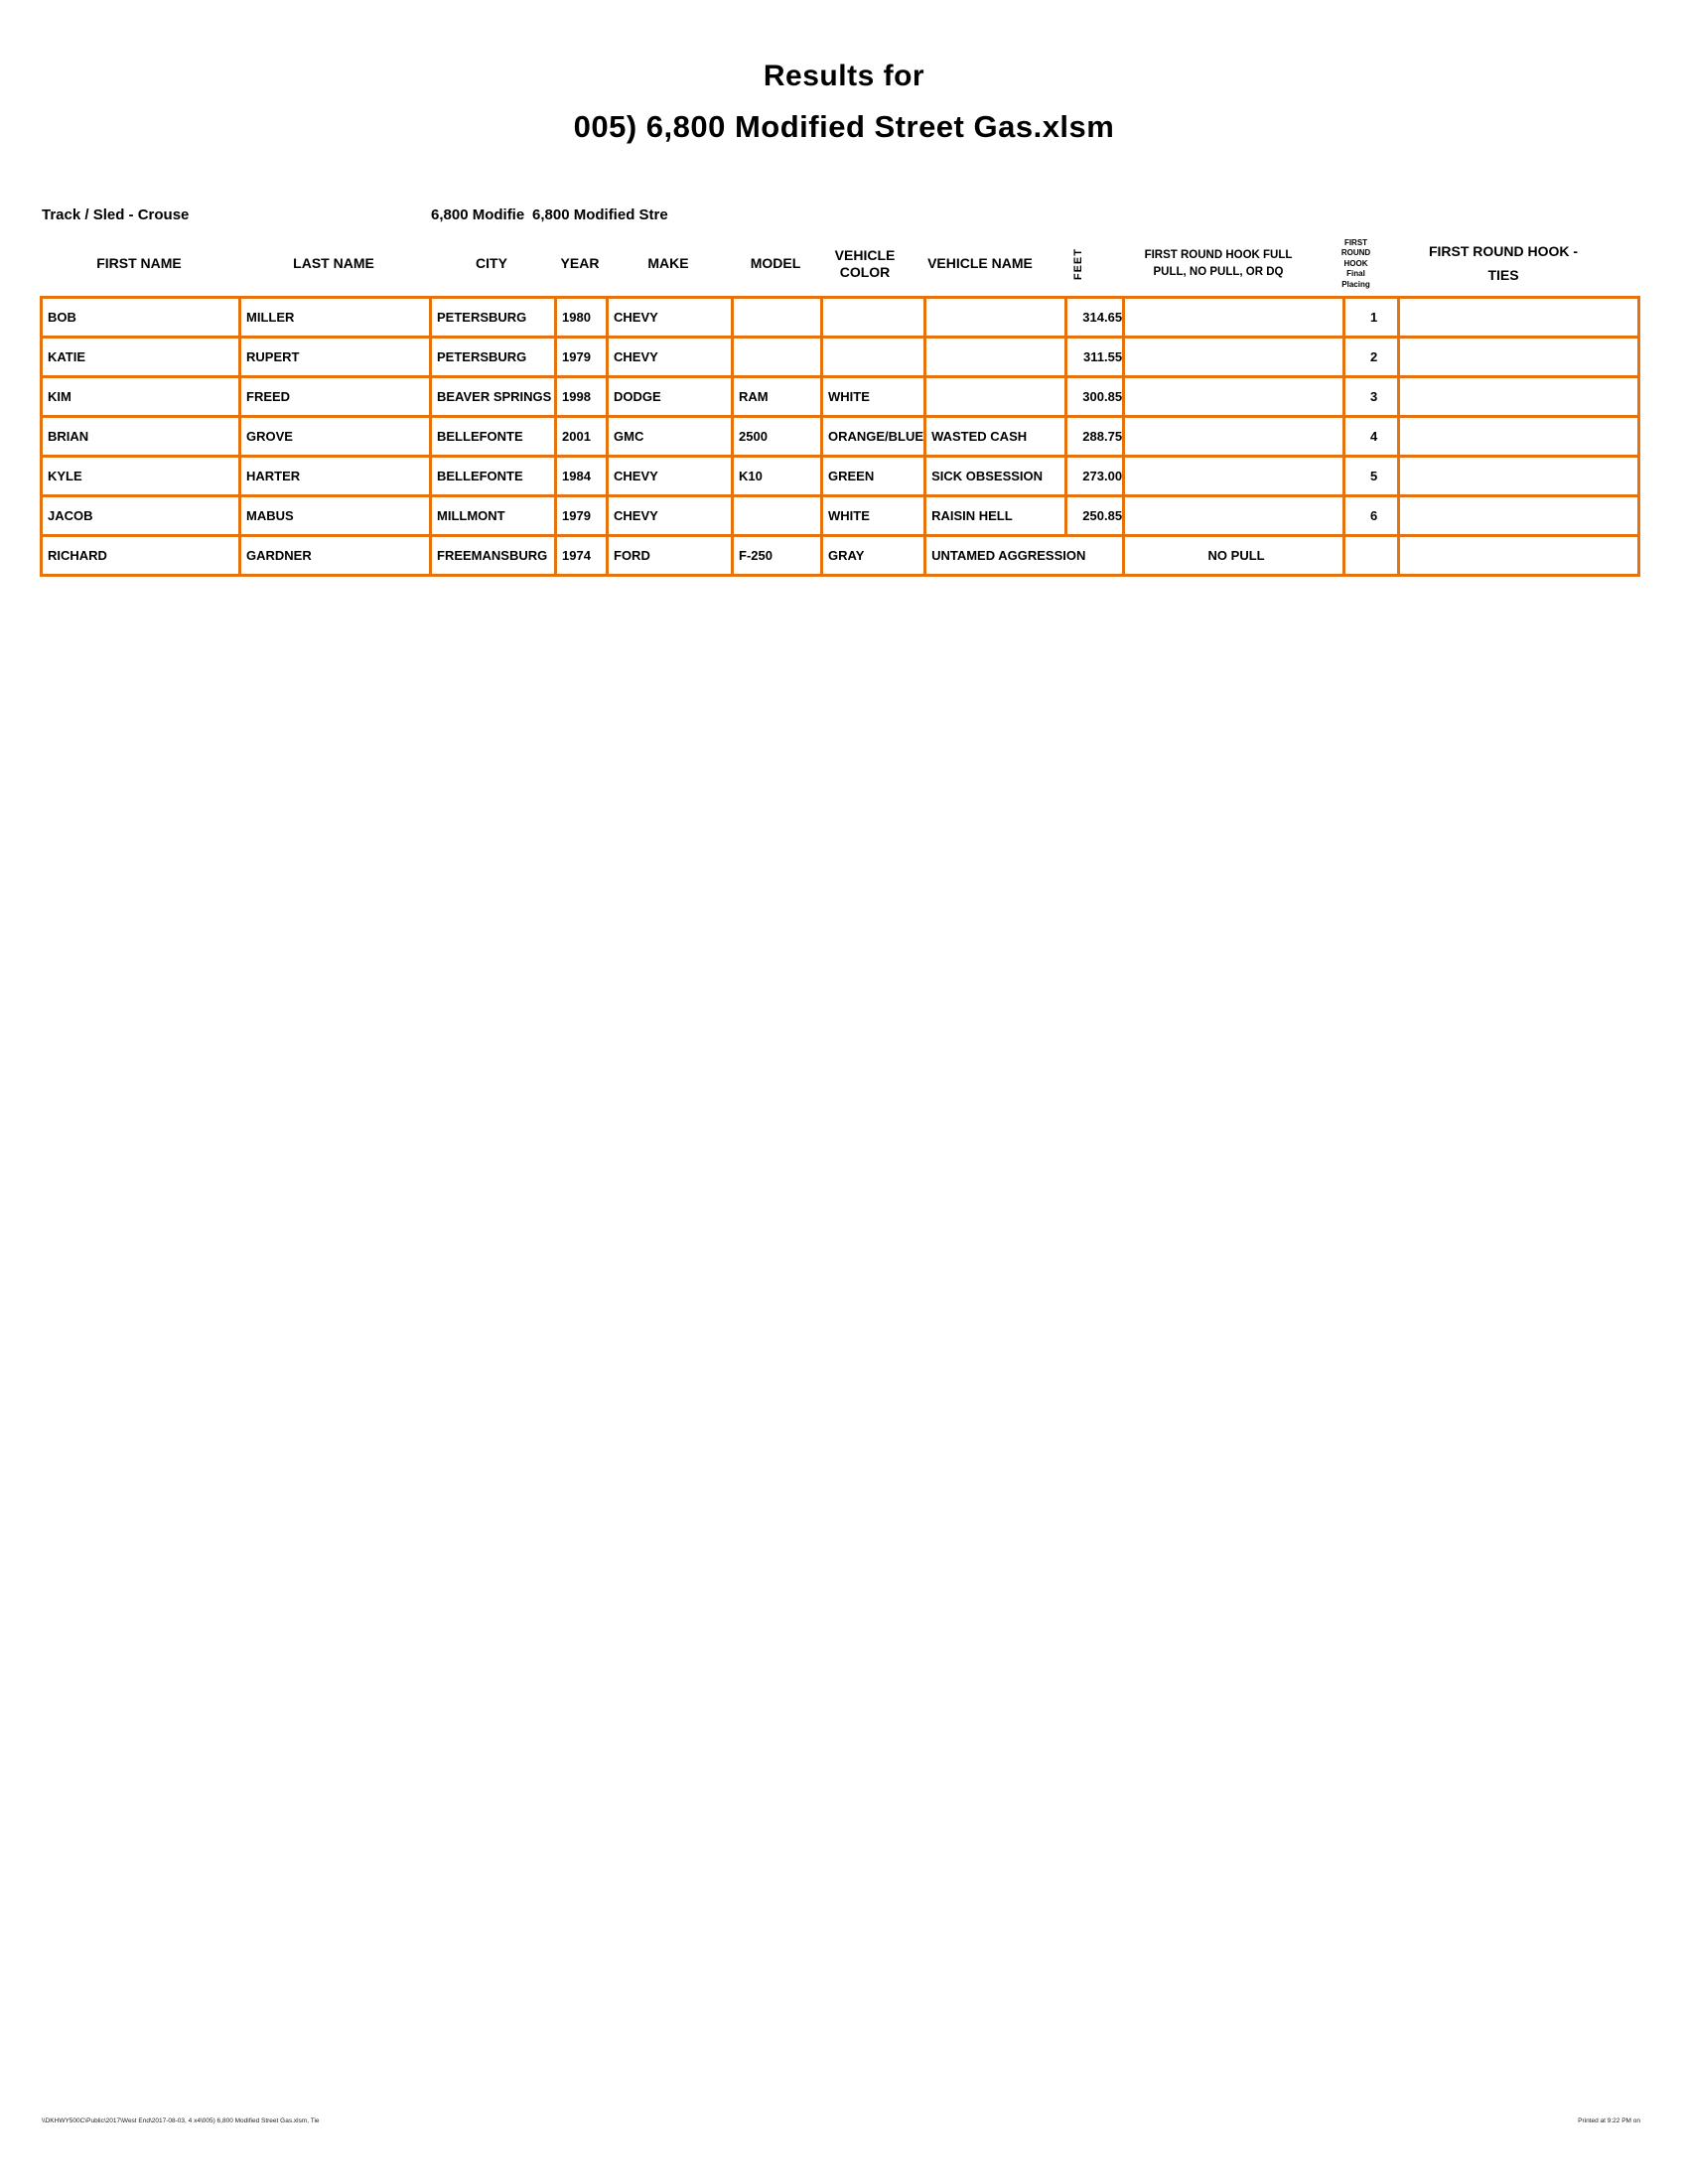  Describe the element at coordinates (873, 555) in the screenshot. I see `table-cell: GRAY` at that location.